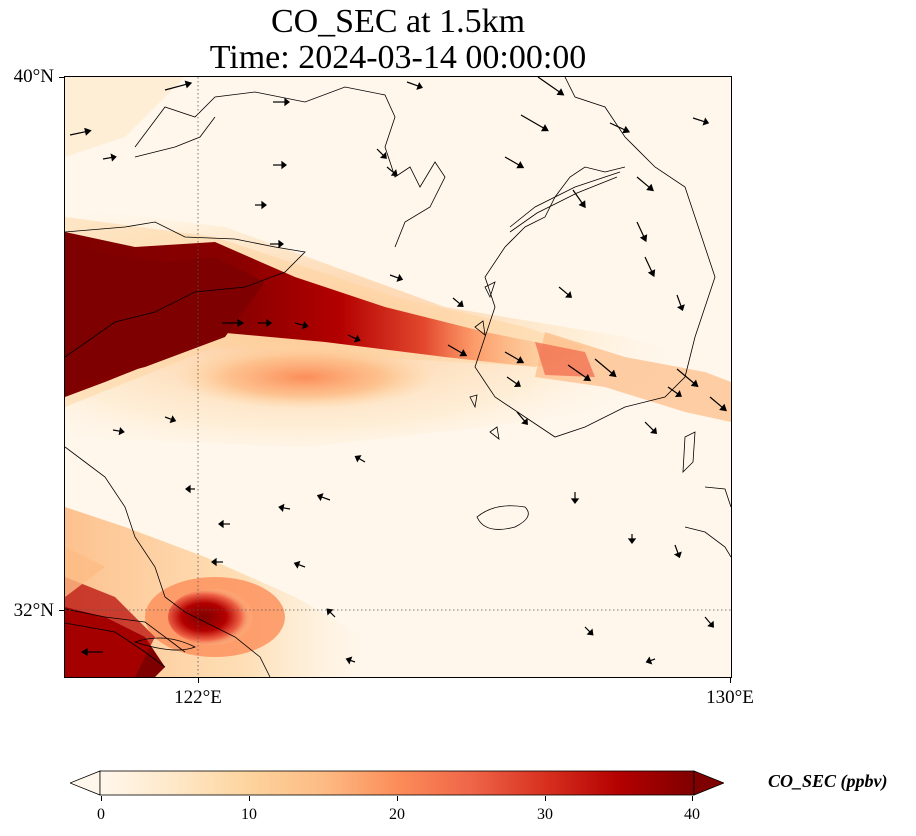  Describe the element at coordinates (692, 814) in the screenshot. I see `colorbar-label-40: 40` at that location.